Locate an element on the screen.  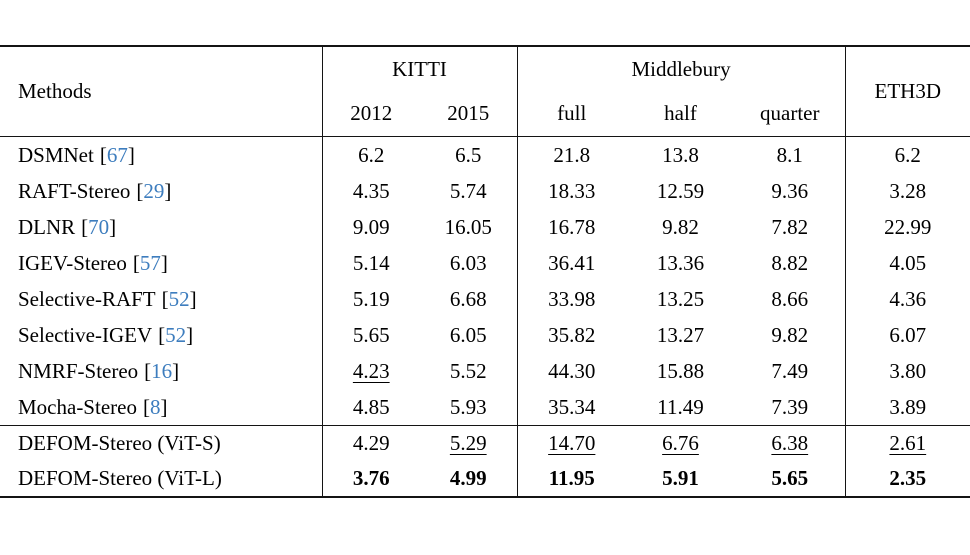
metric-cell: 5.65 is located at coordinates (370, 335).